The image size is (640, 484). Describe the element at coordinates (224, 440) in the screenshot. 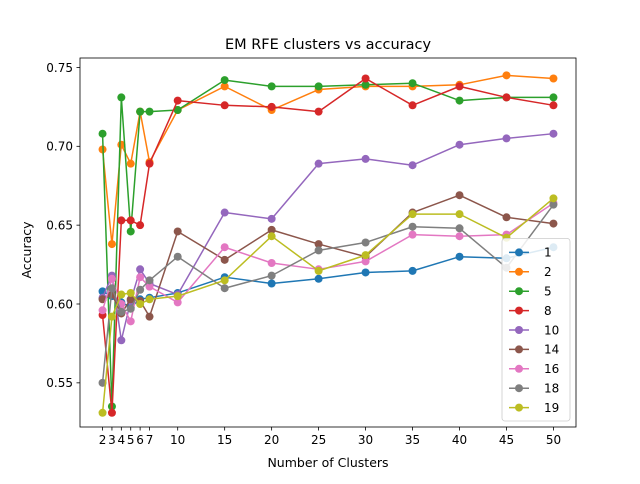

I see `x-tick-label-15: 15` at that location.